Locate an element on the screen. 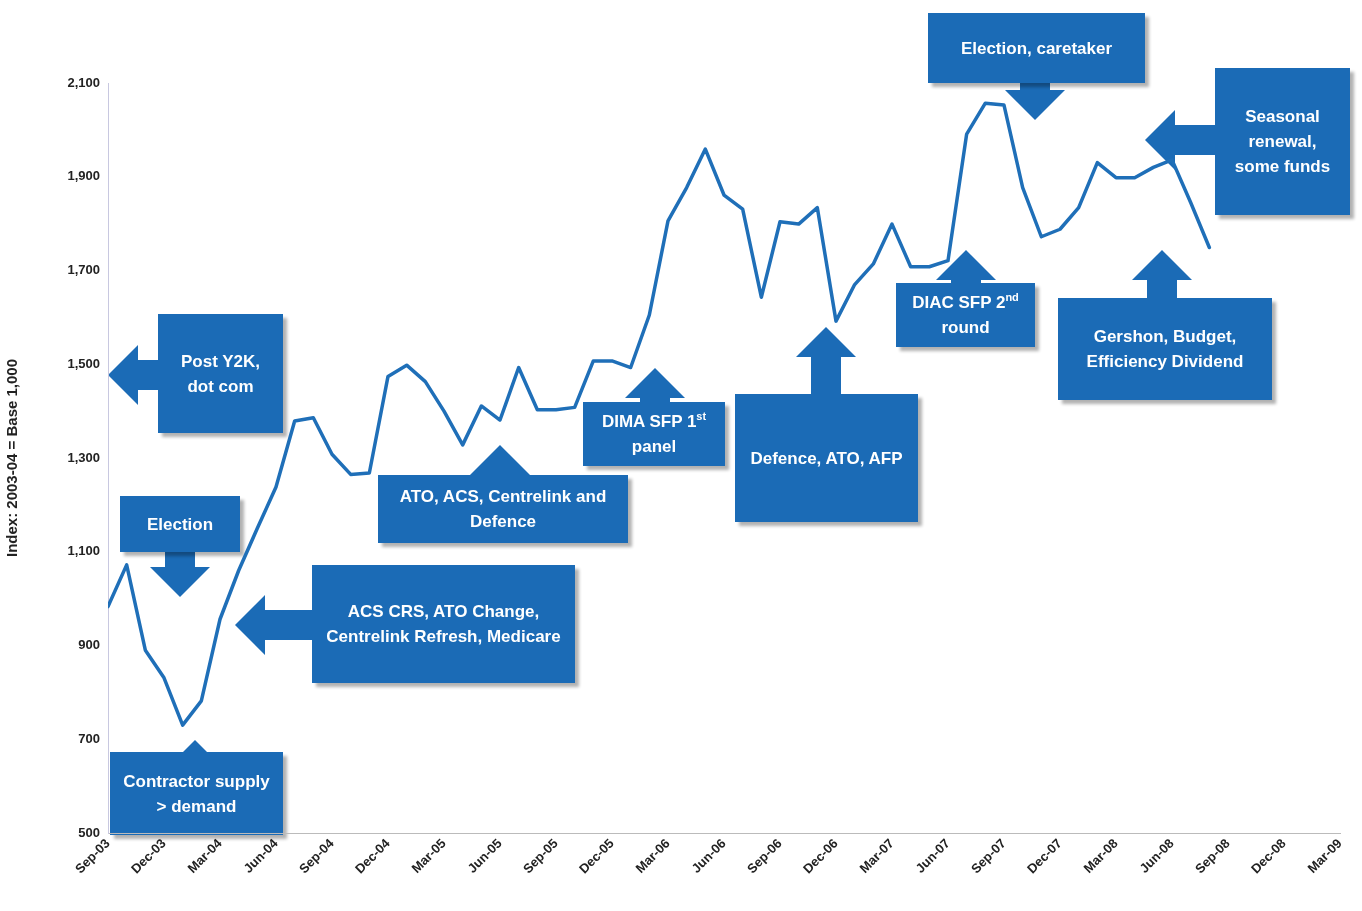  annotation: Contractor supply > demand is located at coordinates (196, 794).